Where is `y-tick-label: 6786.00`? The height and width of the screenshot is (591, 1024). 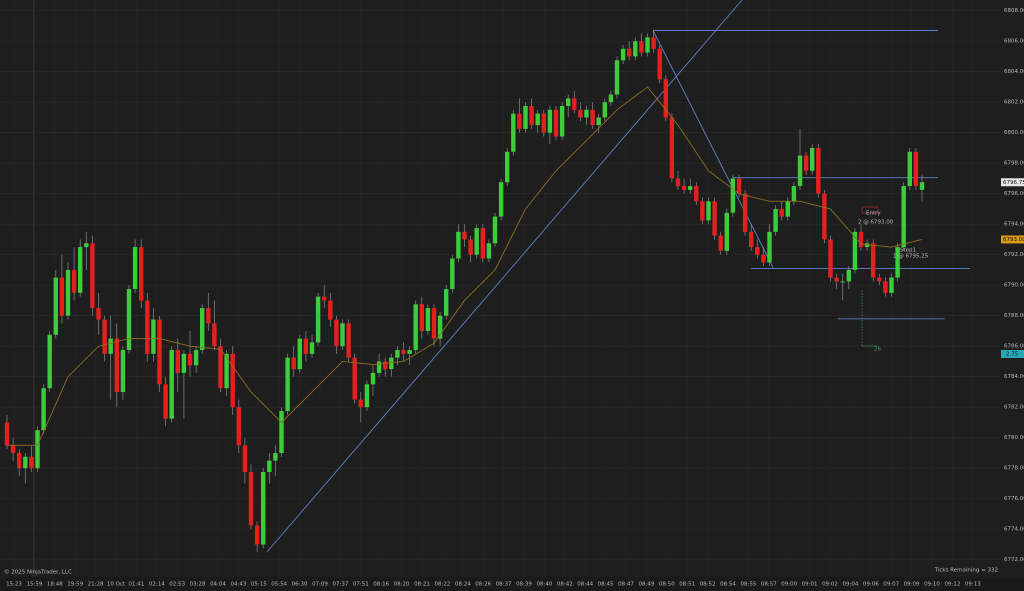
y-tick-label: 6786.00 is located at coordinates (1014, 347).